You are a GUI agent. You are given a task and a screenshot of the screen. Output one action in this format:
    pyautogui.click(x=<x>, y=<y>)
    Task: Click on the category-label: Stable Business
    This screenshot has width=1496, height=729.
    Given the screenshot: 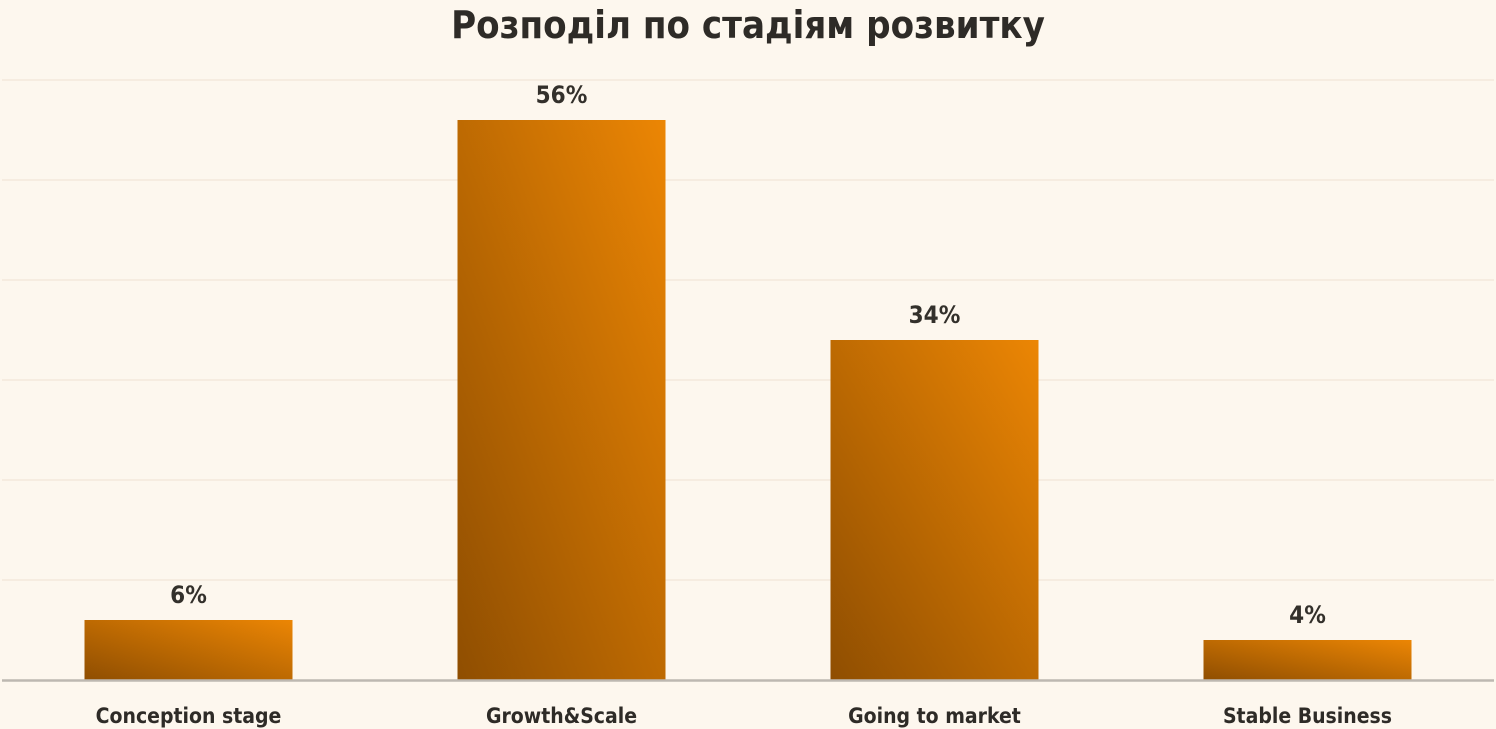 What is the action you would take?
    pyautogui.click(x=1307, y=716)
    